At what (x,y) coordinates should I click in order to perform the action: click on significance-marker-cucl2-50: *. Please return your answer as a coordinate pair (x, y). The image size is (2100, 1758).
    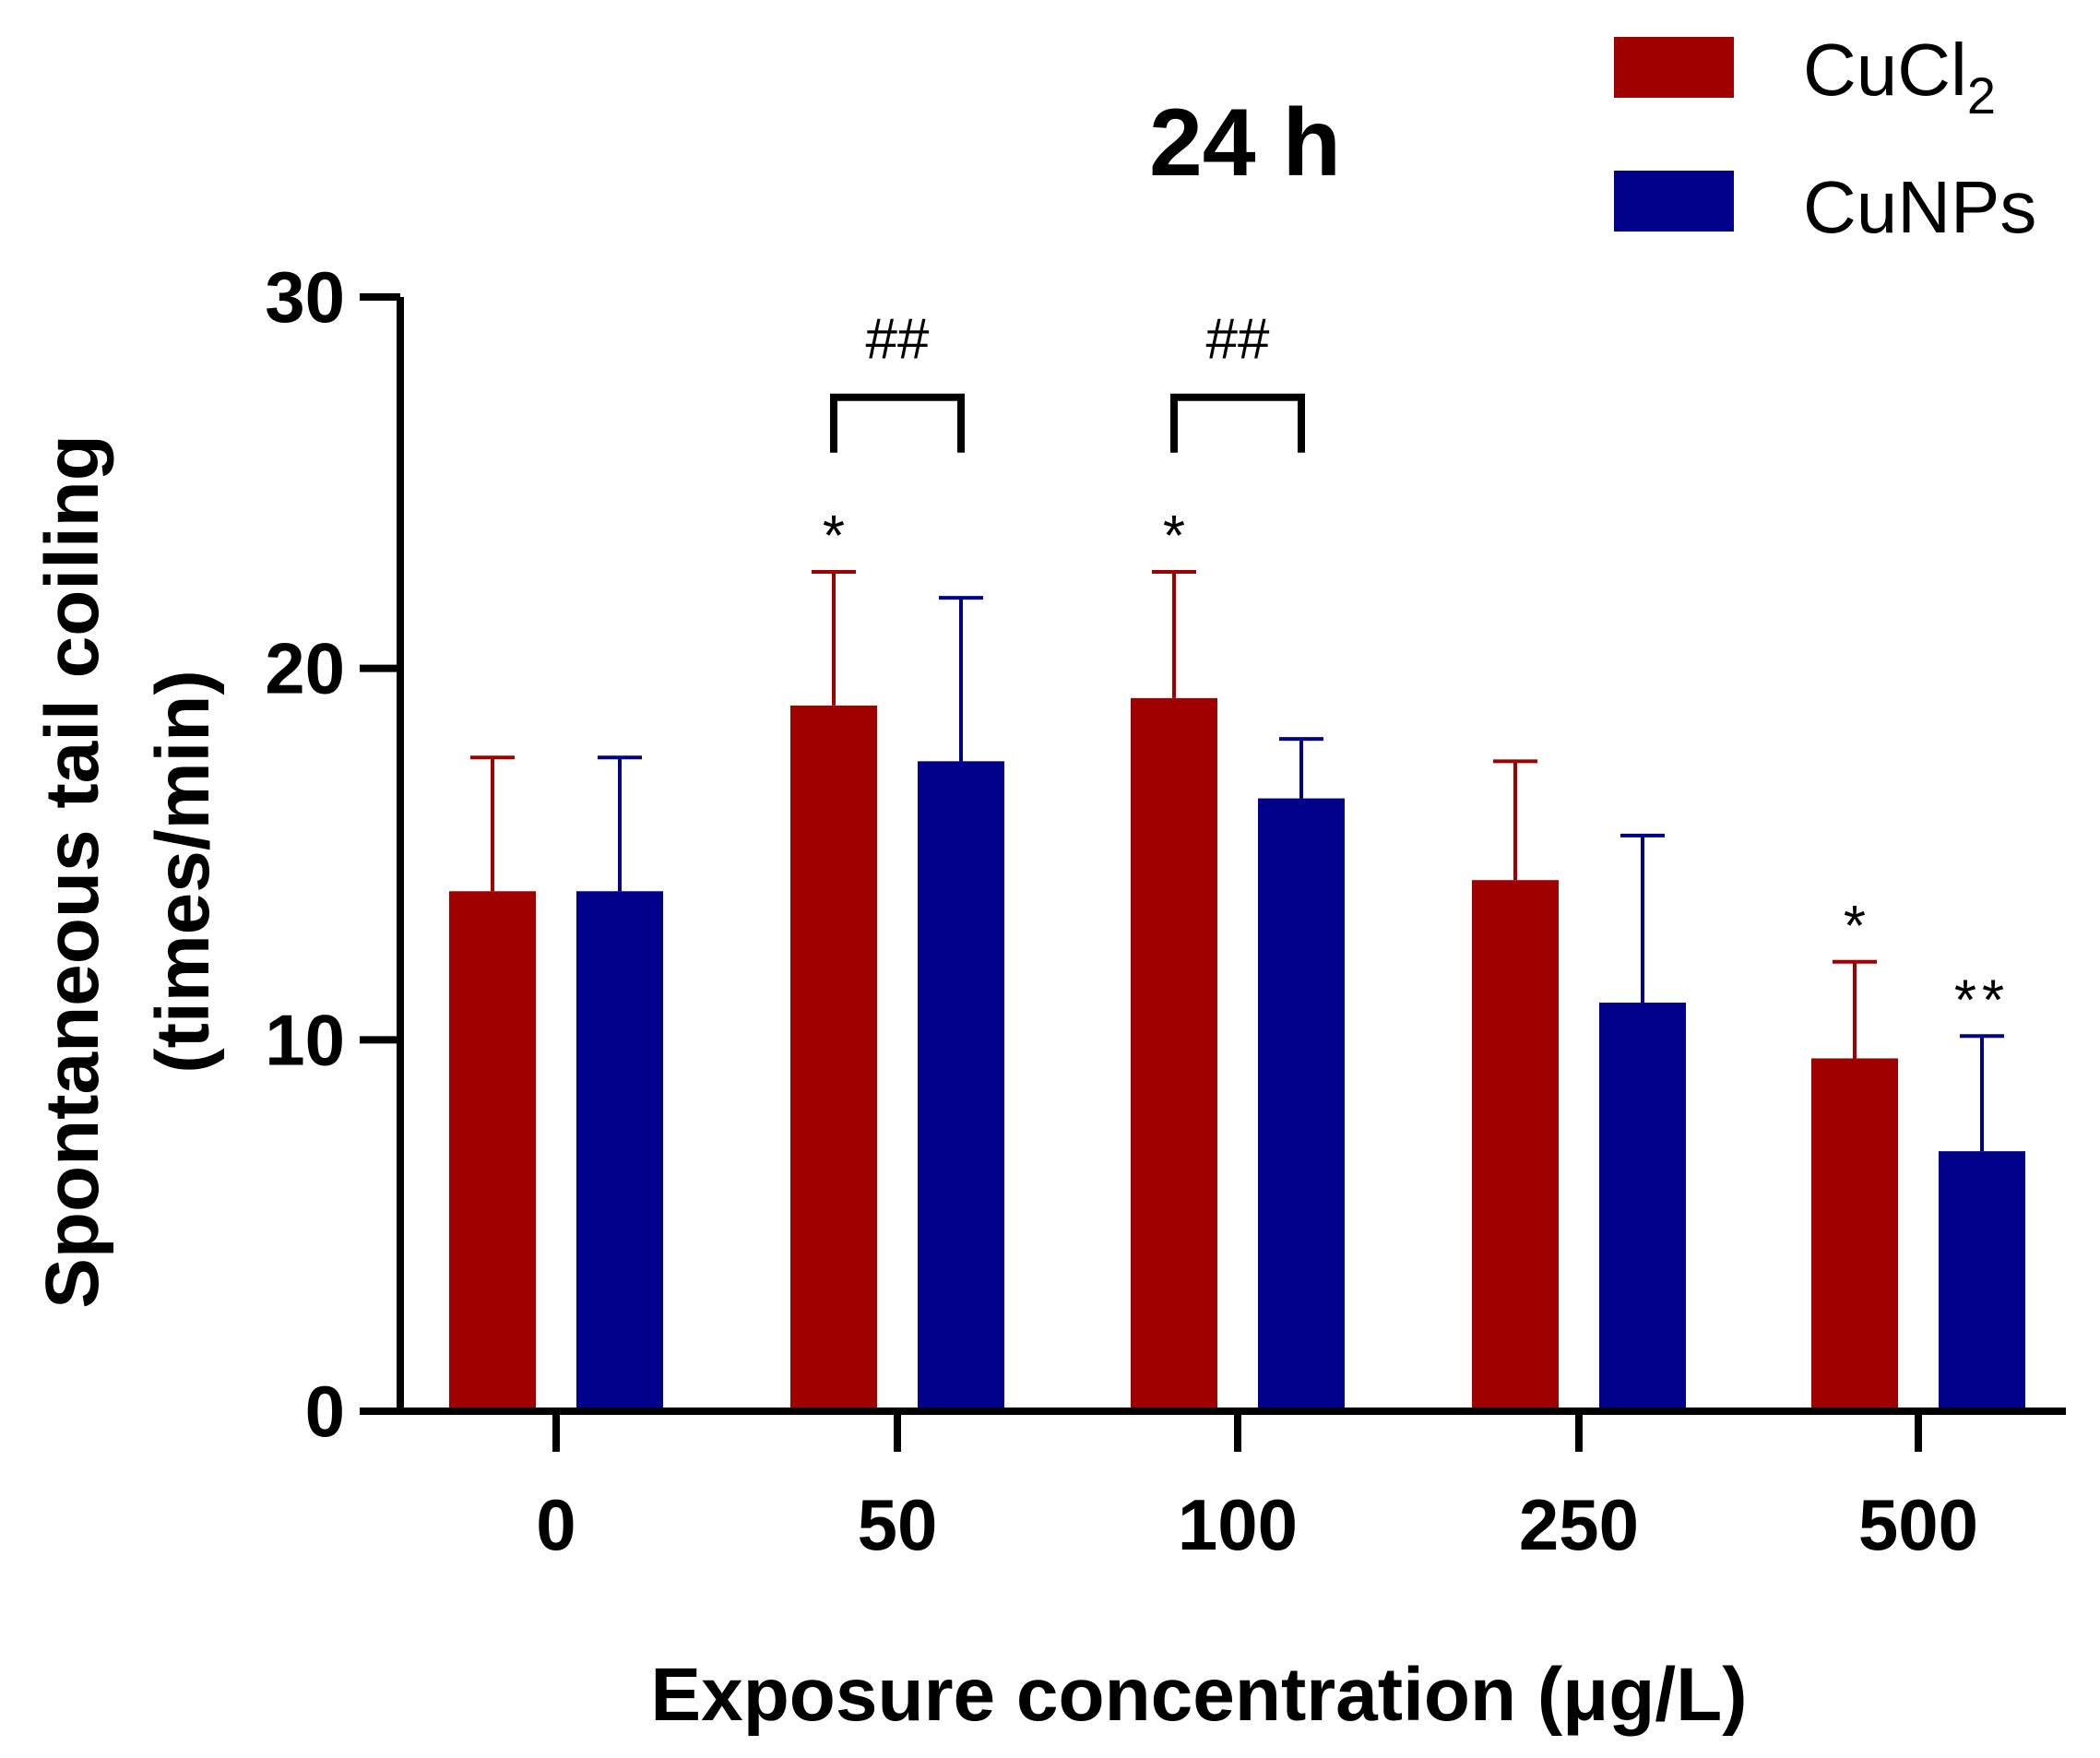
    Looking at the image, I should click on (834, 536).